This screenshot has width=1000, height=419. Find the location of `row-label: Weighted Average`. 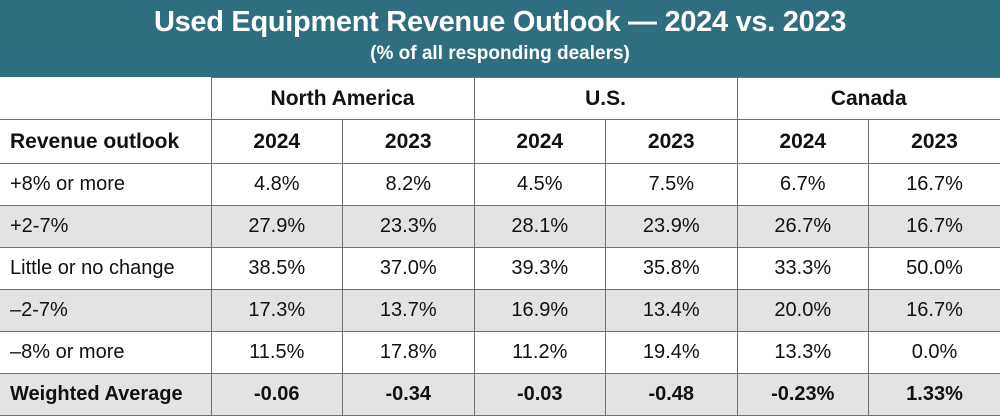

row-label: Weighted Average is located at coordinates (106, 394).